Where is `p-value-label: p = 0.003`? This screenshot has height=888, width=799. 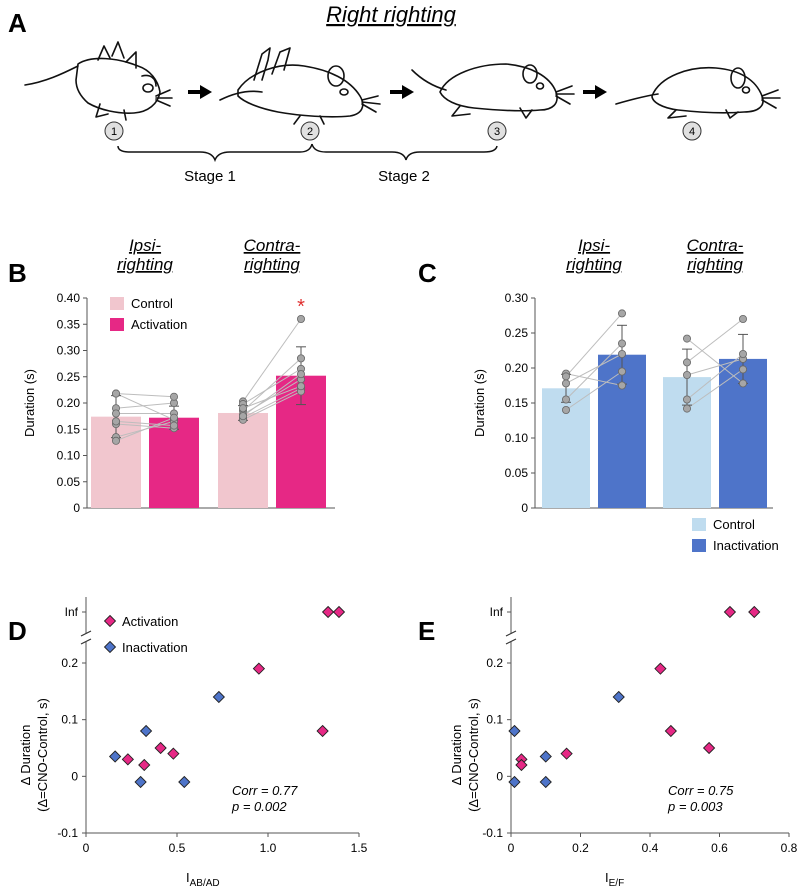
p-value-label: p = 0.003 is located at coordinates (695, 806).